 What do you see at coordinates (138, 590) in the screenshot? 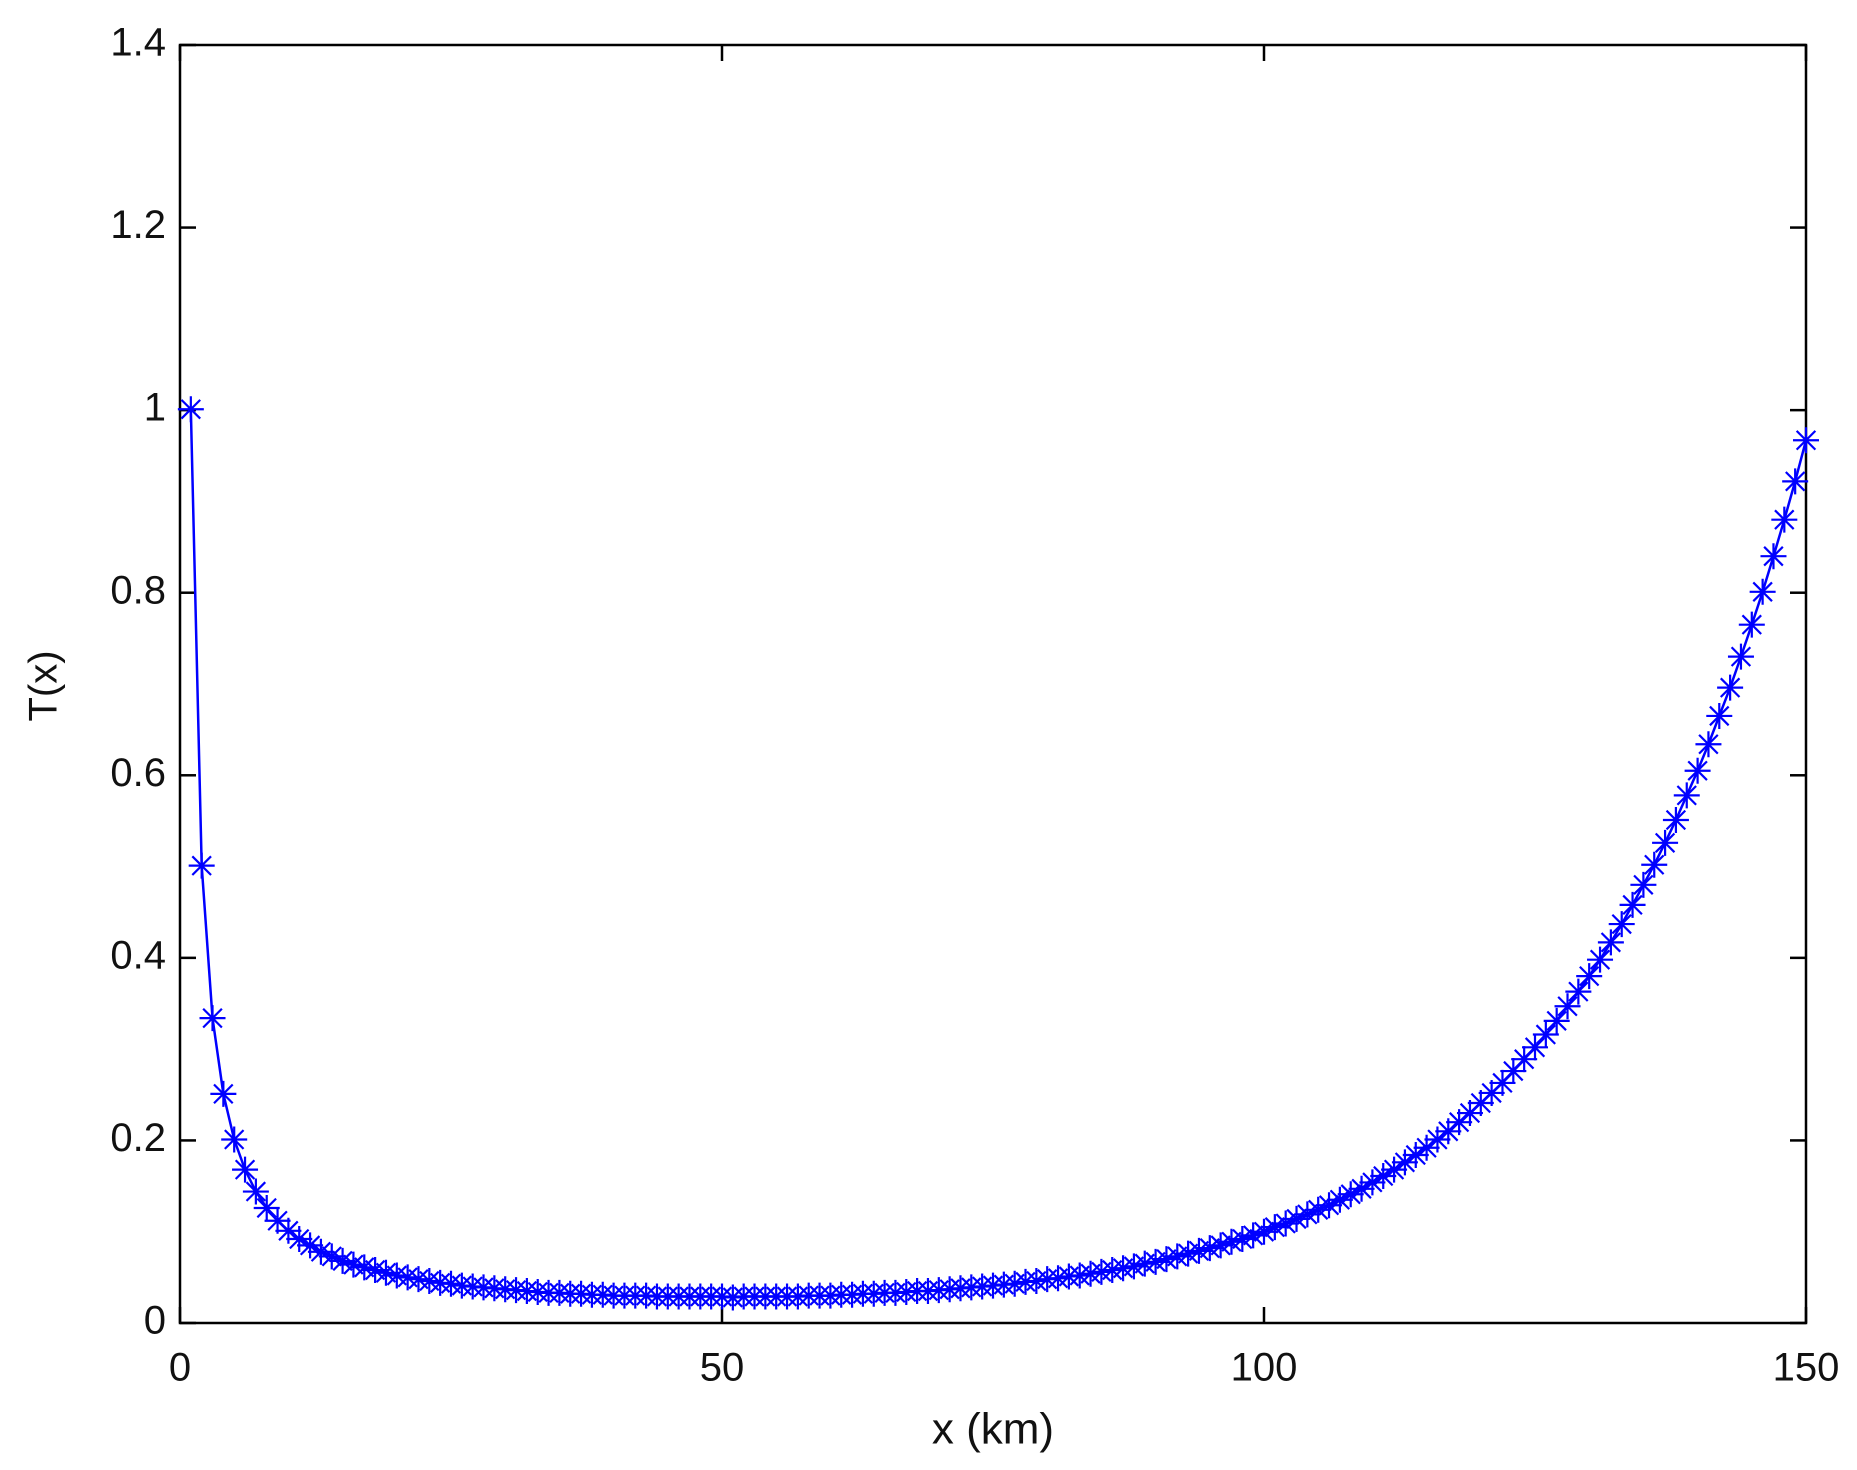
I see `y-tick-label: 0.8` at bounding box center [138, 590].